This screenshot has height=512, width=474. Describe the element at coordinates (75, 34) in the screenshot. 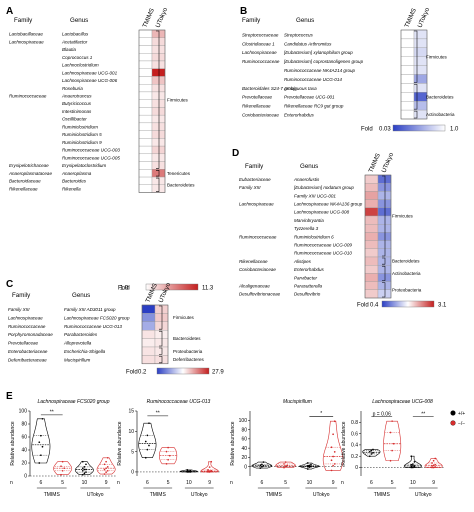

I see `row-genus-label: Lactobacillus` at that location.